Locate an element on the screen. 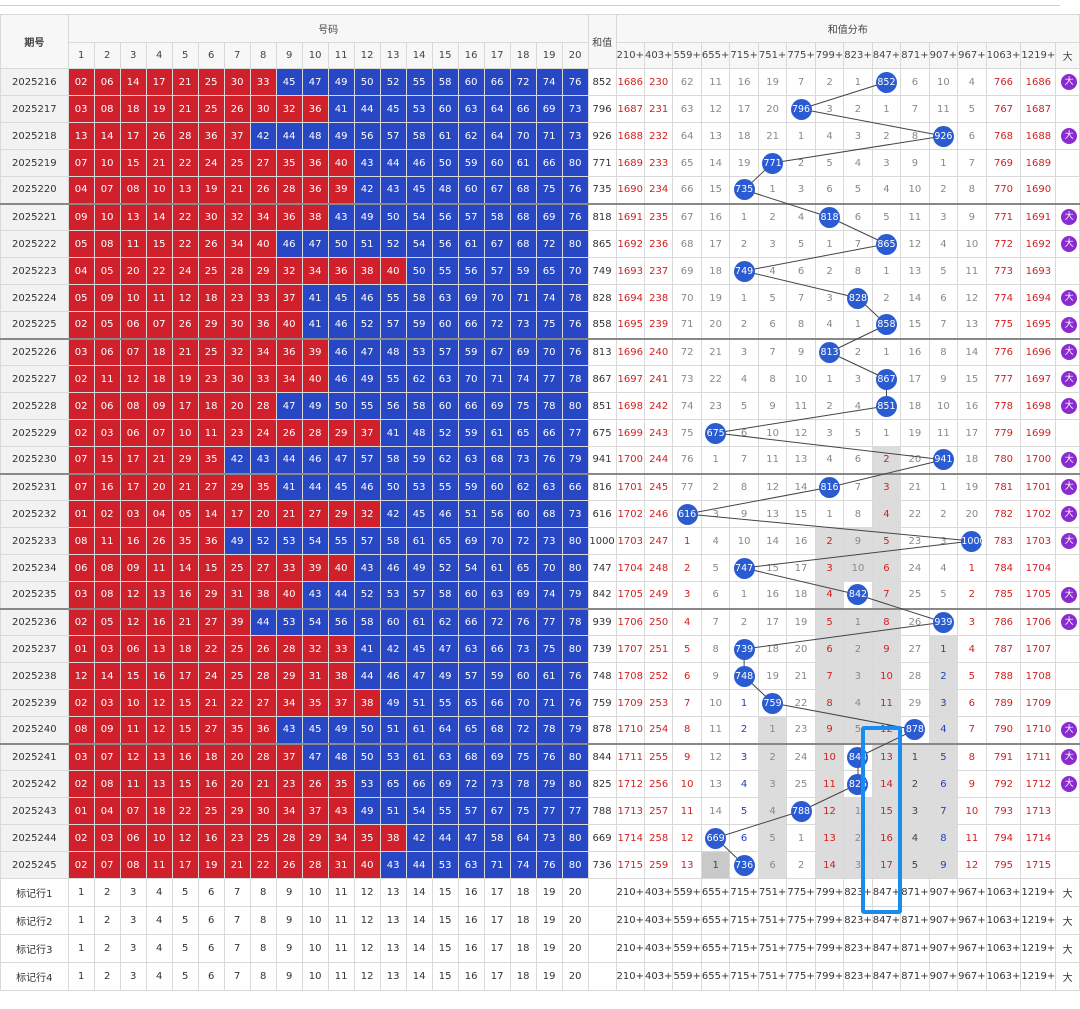 This screenshot has height=1009, width=1080. marker-dist-cell: 871+ is located at coordinates (915, 976).